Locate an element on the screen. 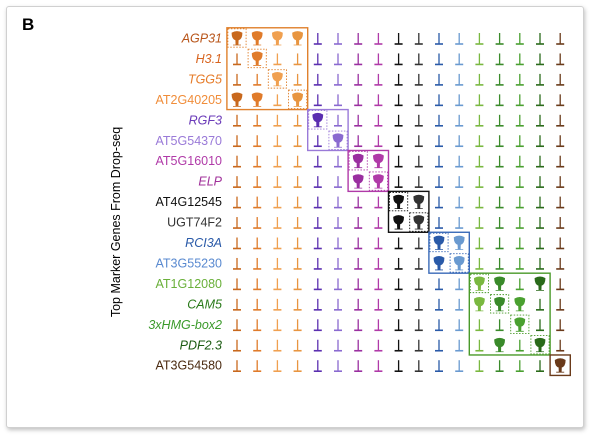 The height and width of the screenshot is (436, 592). gene-label: AT5G16010 is located at coordinates (189, 161).